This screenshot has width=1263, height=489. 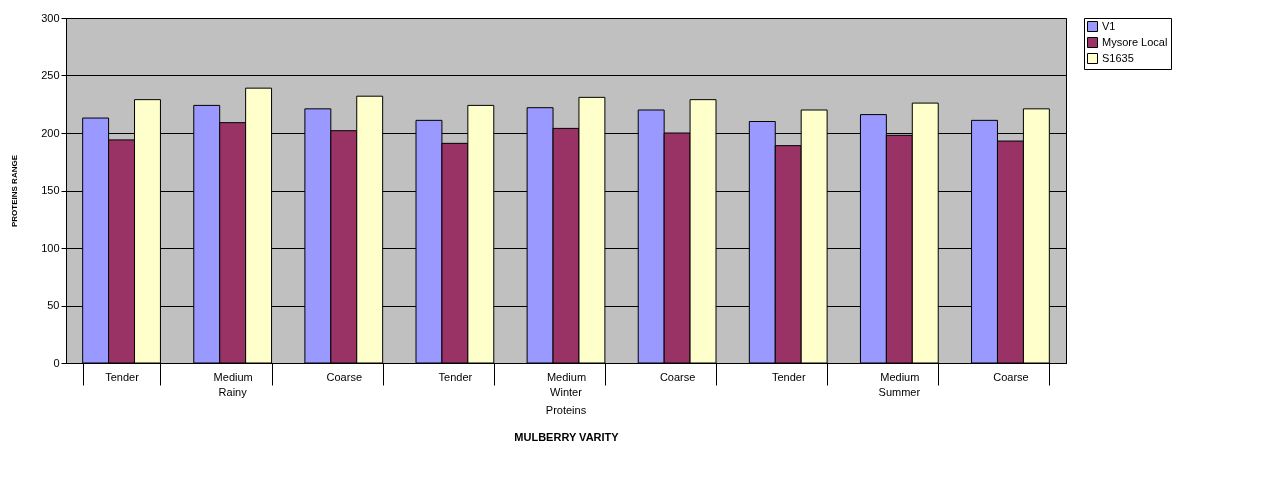 What do you see at coordinates (899, 392) in the screenshot?
I see `text: Summer` at bounding box center [899, 392].